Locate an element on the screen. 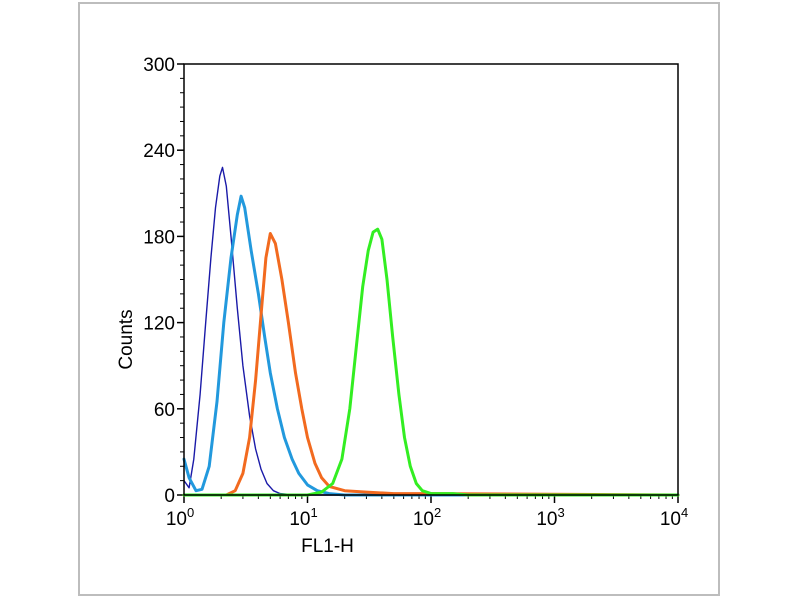 The image size is (800, 600). x-tick-label: 10⁰ is located at coordinates (180, 517).